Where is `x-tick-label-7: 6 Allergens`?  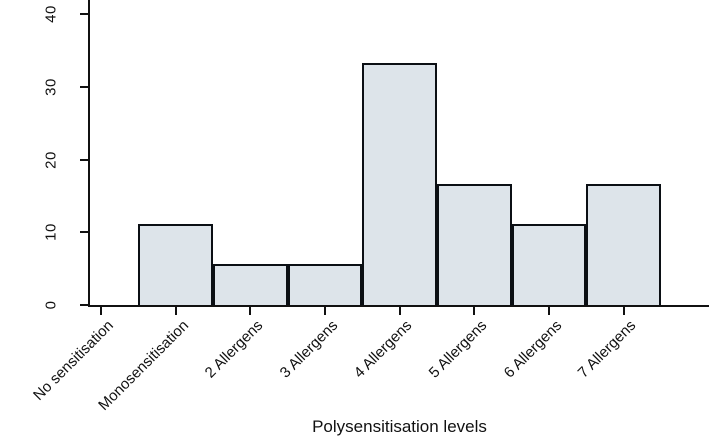 x-tick-label-7: 6 Allergens is located at coordinates (533, 349).